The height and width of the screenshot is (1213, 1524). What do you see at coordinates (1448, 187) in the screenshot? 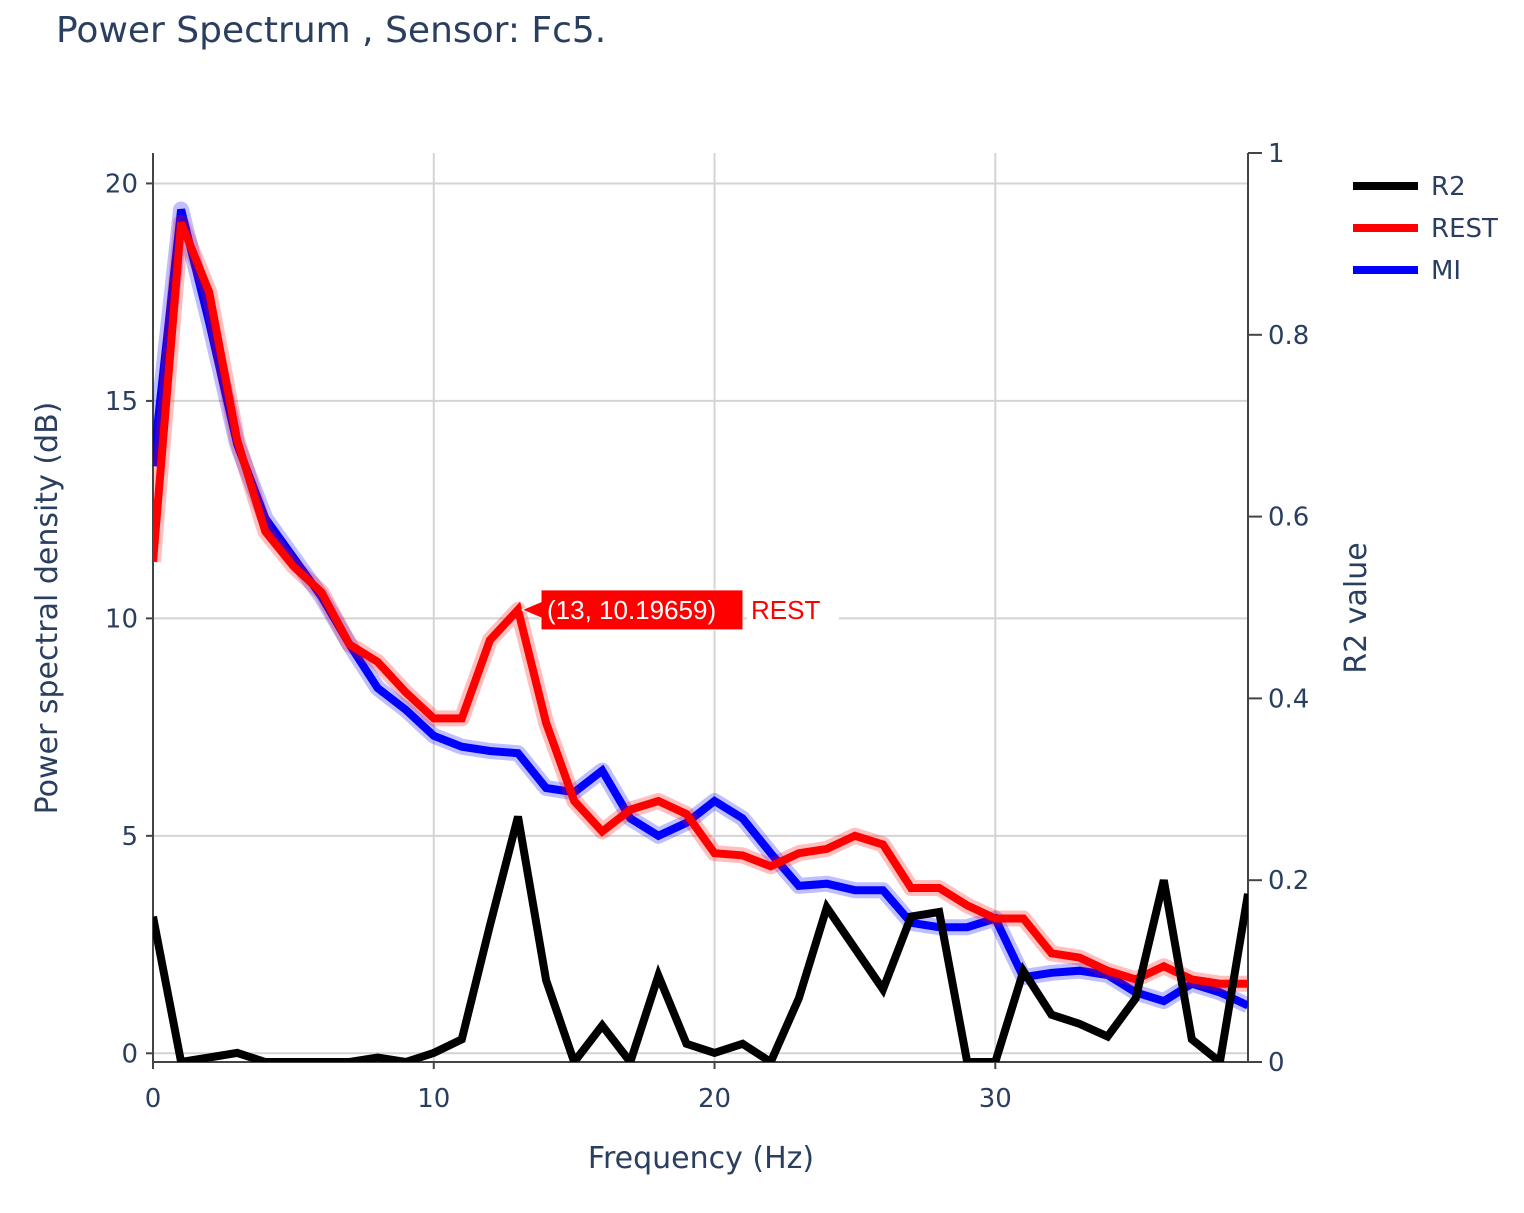
I see `legend-label: R2` at bounding box center [1448, 187].